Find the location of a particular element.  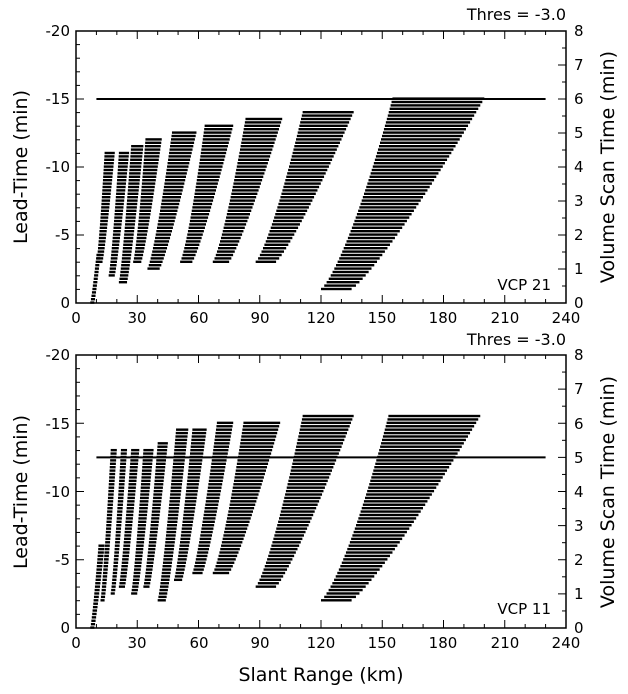

y-tick-label: -10 is located at coordinates (58, 492).